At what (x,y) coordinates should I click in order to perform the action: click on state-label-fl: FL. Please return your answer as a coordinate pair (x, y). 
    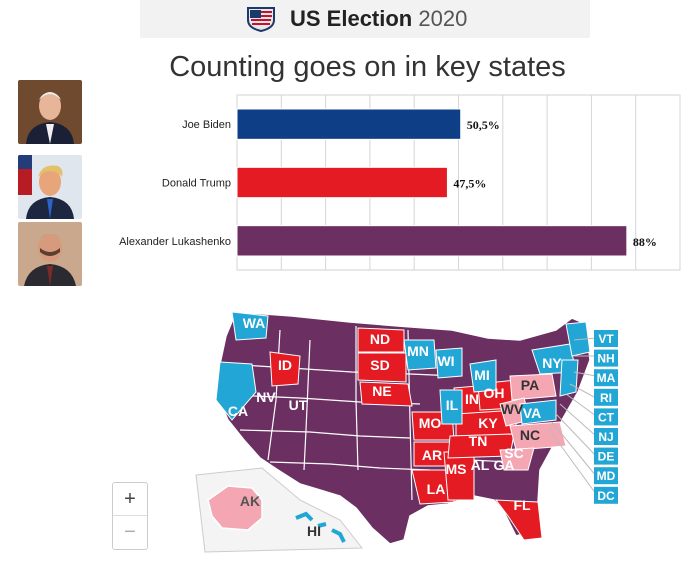
    Looking at the image, I should click on (522, 505).